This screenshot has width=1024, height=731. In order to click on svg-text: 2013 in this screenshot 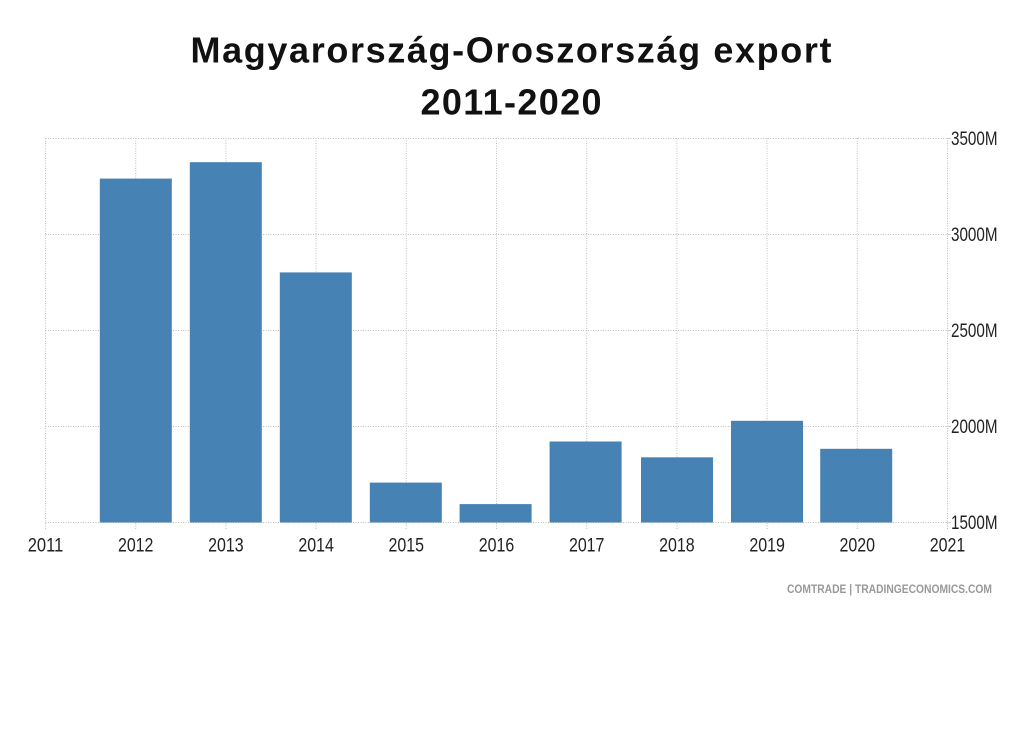, I will do `click(226, 546)`.